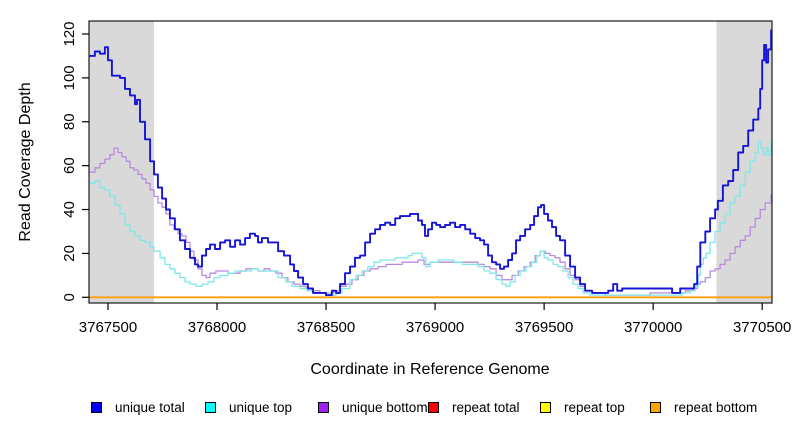 Image resolution: width=792 pixels, height=432 pixels. I want to click on legend-item-repeat-top: repeat top, so click(582, 407).